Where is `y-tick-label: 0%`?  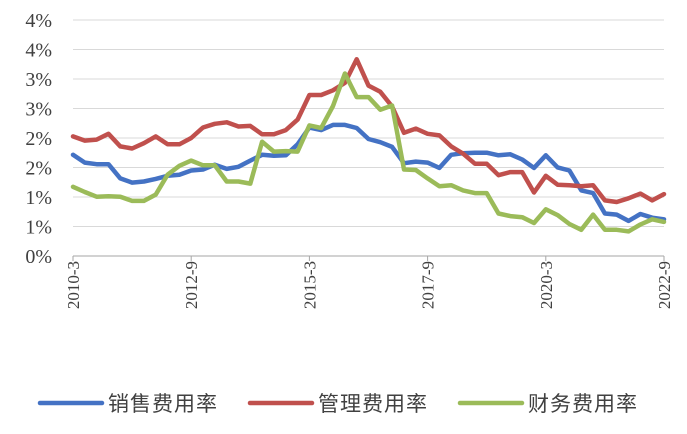 y-tick-label: 0% is located at coordinates (38, 257).